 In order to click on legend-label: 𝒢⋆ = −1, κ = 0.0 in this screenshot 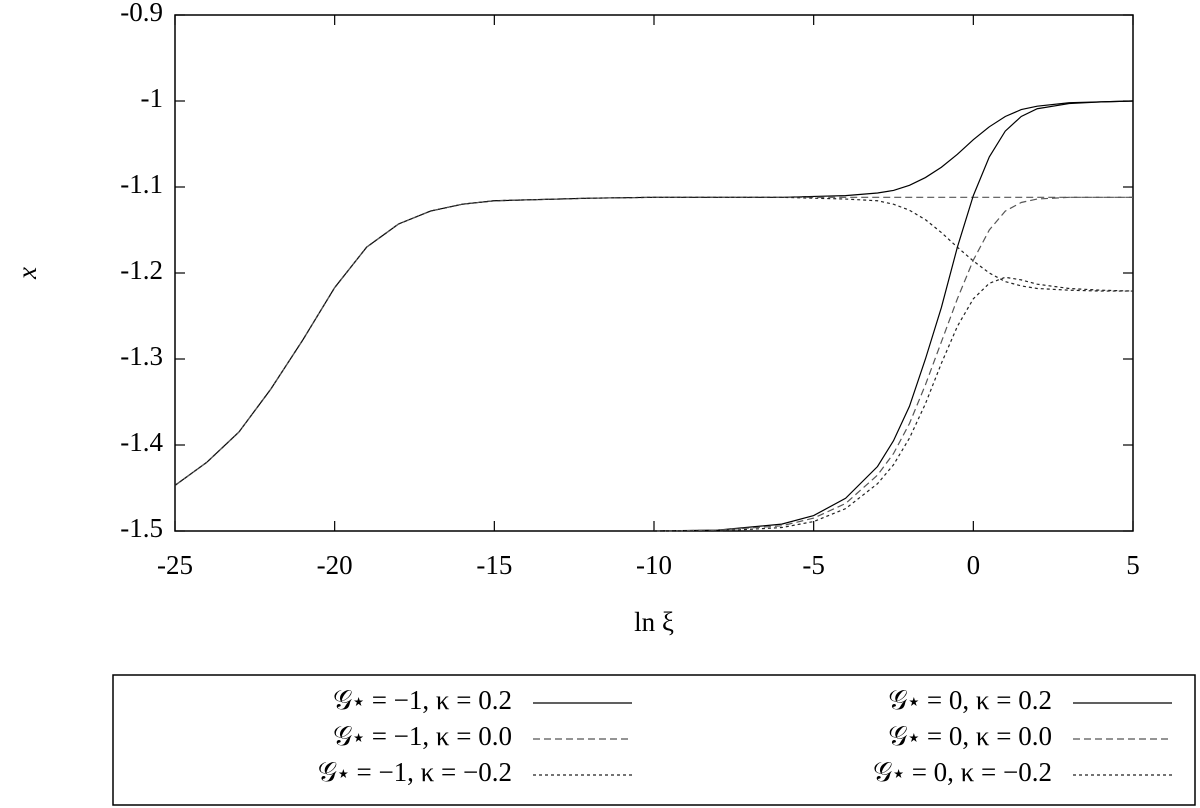, I will do `click(422, 736)`.